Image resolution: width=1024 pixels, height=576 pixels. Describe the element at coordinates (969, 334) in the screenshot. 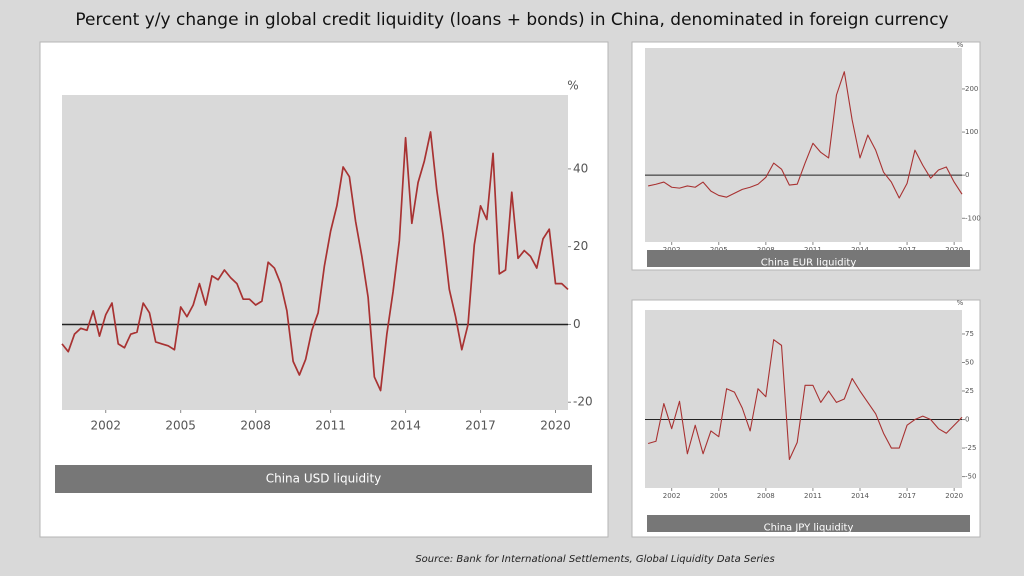

I see `y-tick-label: 75` at that location.